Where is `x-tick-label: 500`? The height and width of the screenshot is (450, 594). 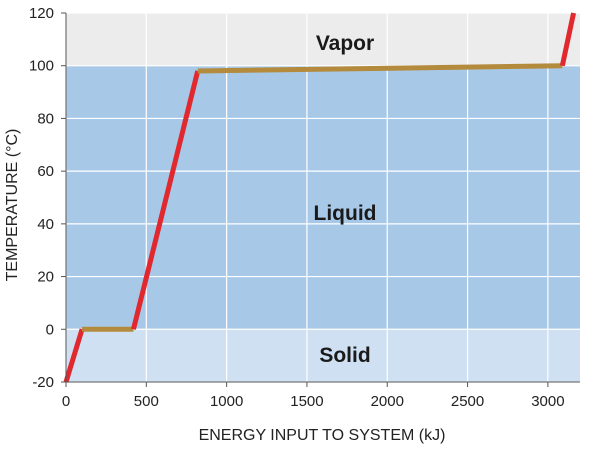
x-tick-label: 500 is located at coordinates (146, 401).